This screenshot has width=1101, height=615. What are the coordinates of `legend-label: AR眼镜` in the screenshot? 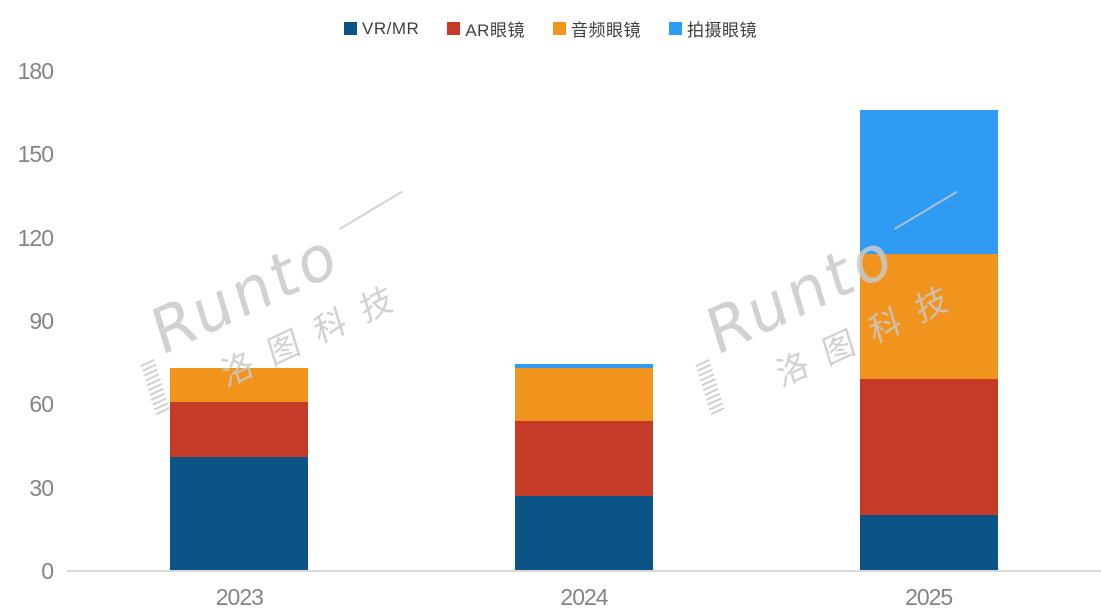 It's located at (495, 30).